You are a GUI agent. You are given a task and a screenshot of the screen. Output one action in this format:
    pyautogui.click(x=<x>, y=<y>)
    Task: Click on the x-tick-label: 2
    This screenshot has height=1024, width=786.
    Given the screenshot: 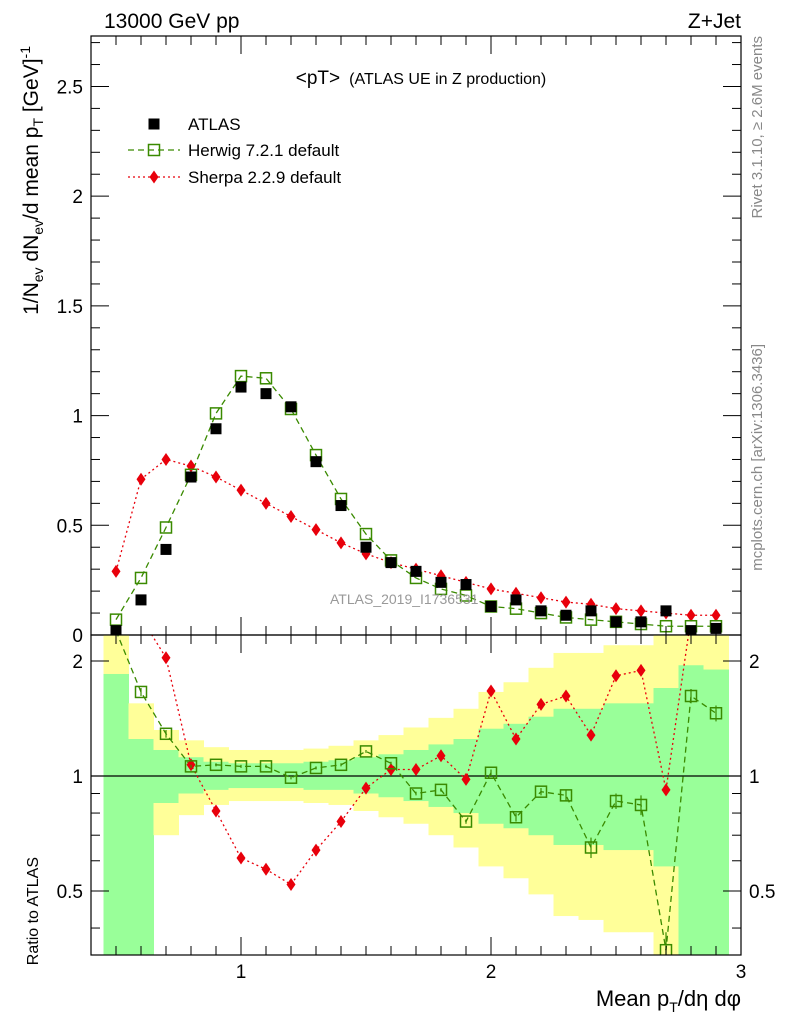 What is the action you would take?
    pyautogui.click(x=491, y=972)
    